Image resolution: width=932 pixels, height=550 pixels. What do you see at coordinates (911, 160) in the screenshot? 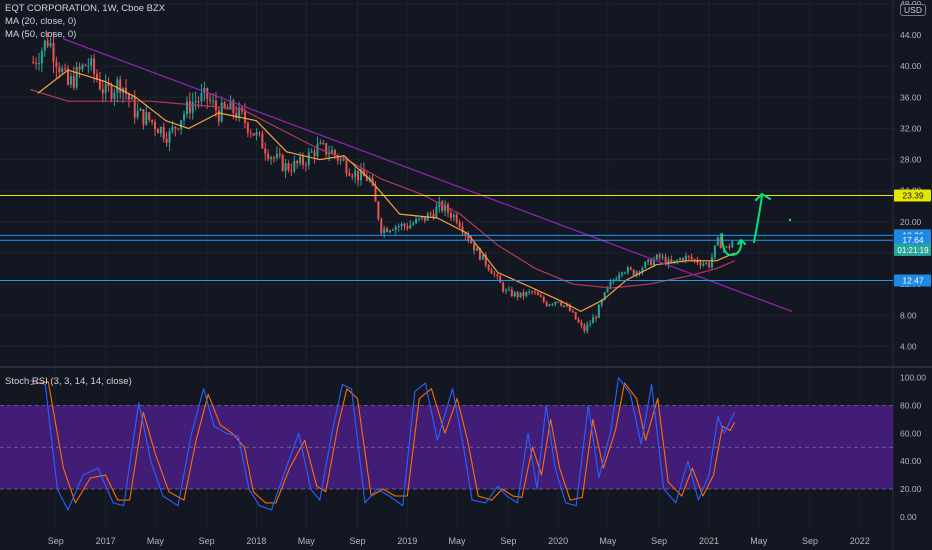
I see `price-tick-label: 28.00` at bounding box center [911, 160].